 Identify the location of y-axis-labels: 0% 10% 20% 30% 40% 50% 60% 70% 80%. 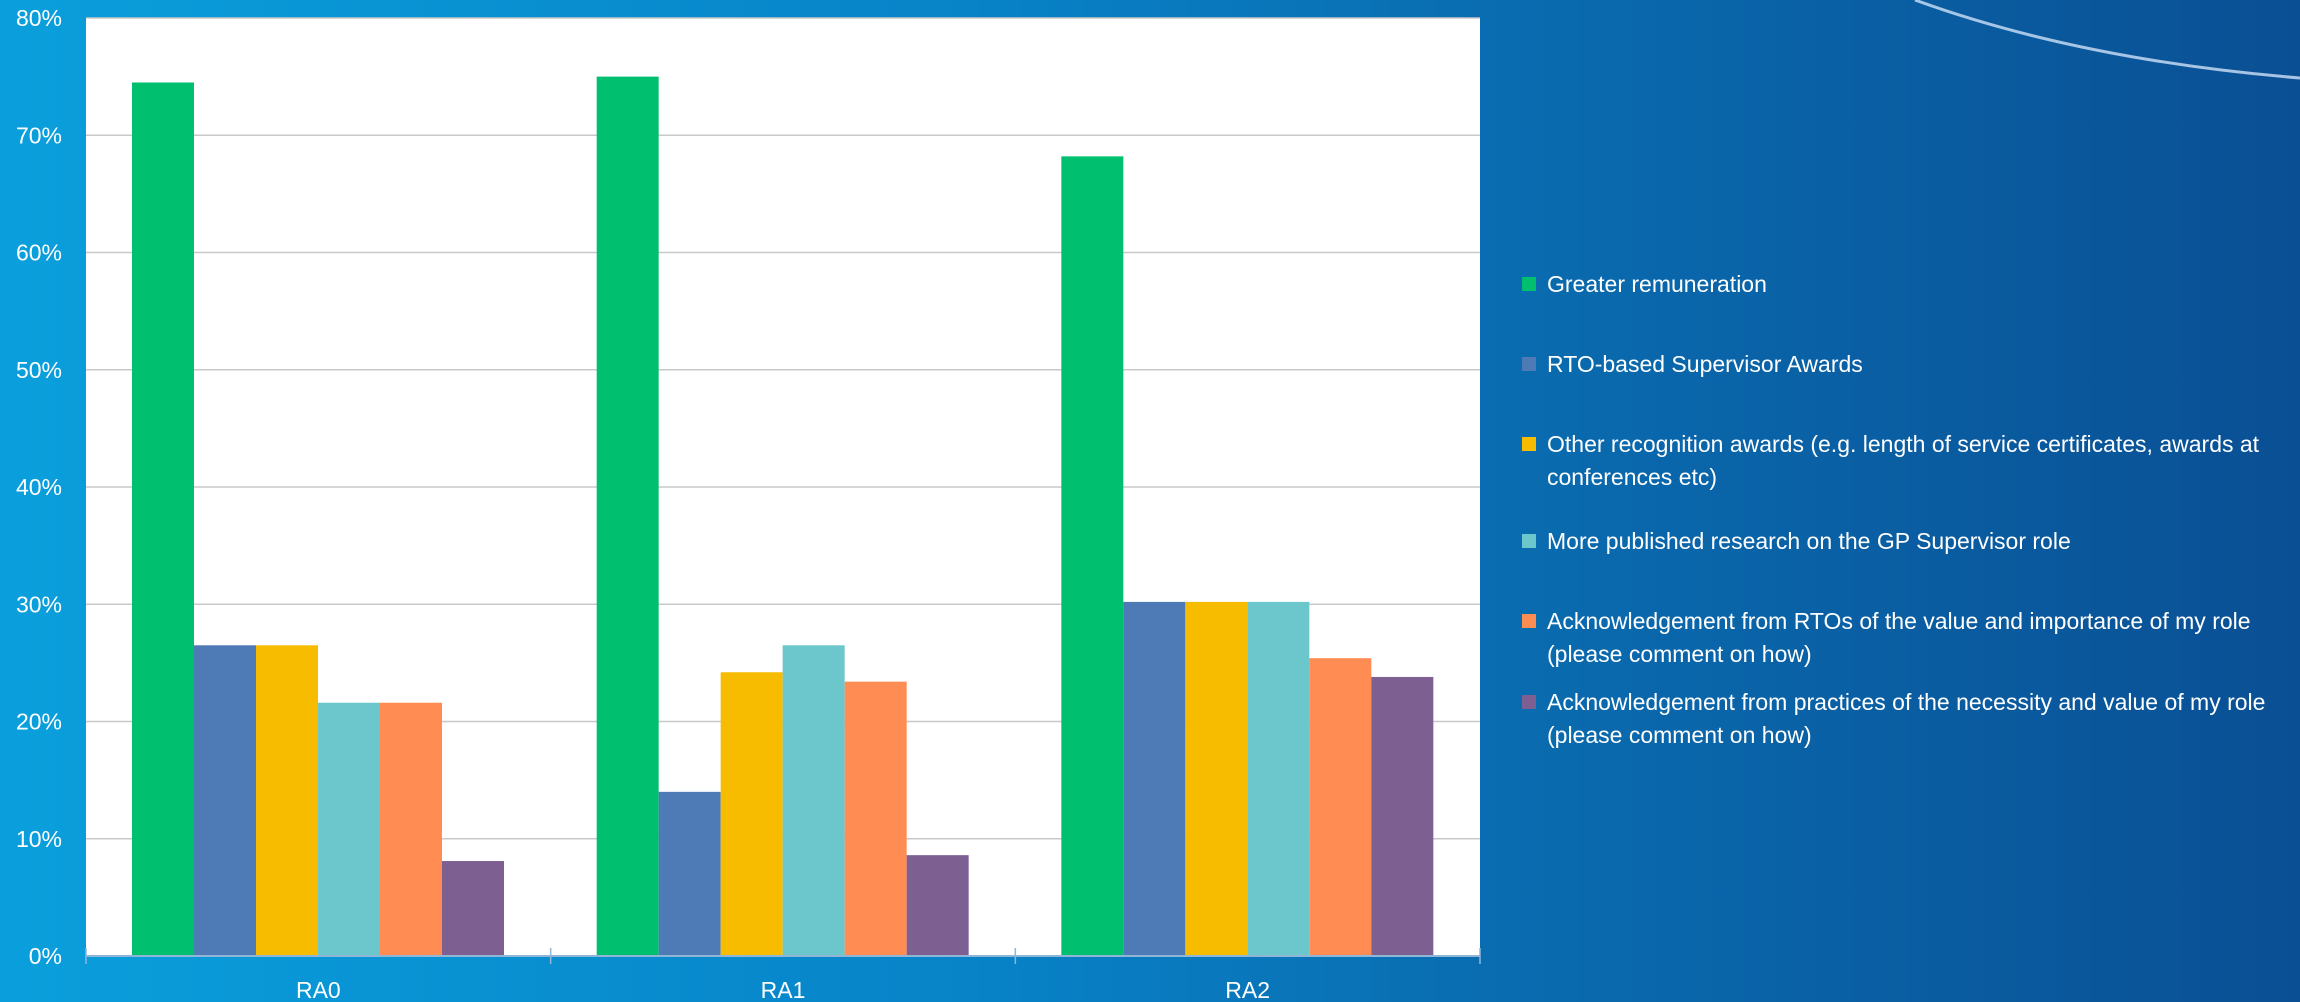
(39, 487).